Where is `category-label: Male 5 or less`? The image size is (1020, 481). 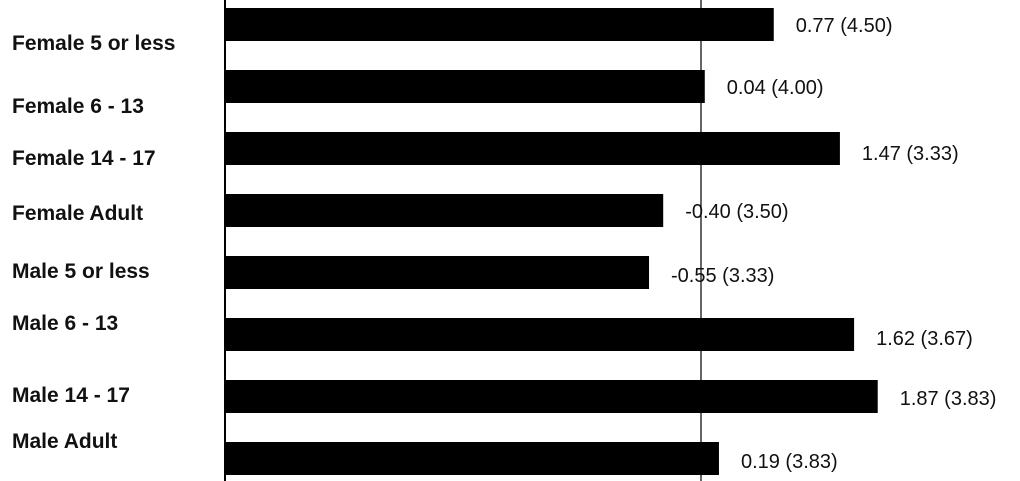
category-label: Male 5 or less is located at coordinates (81, 271).